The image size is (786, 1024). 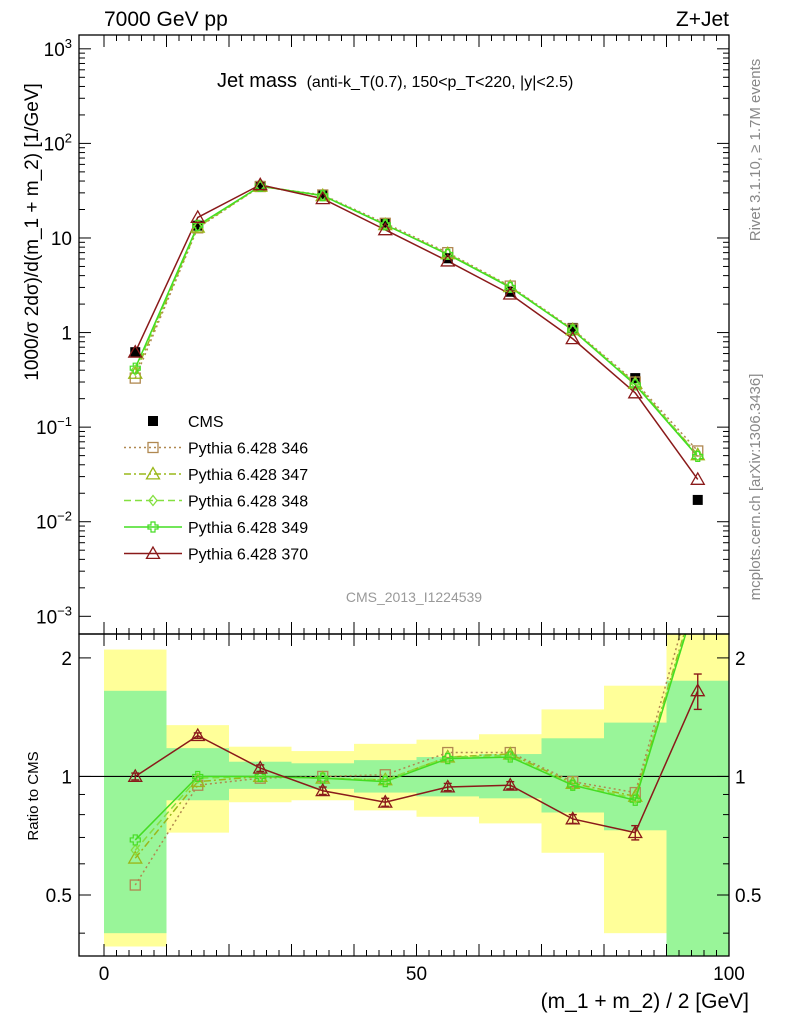 I want to click on xlabel: (m_1 + m_2) / 2 [GeV], so click(x=645, y=1001).